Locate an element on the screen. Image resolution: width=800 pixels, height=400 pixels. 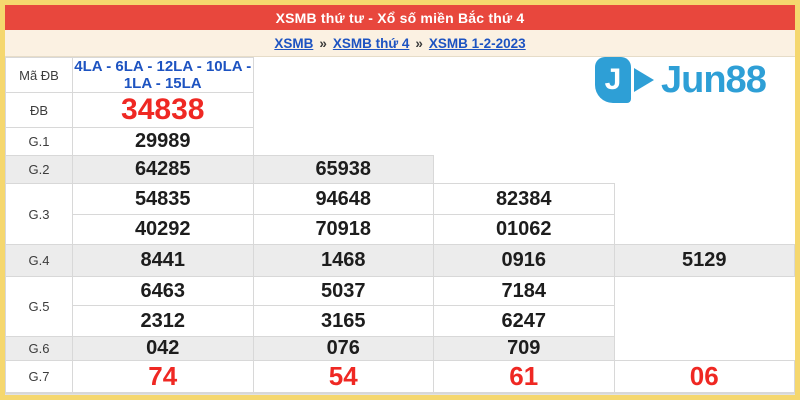
prize-label: G.6 is located at coordinates (39, 348).